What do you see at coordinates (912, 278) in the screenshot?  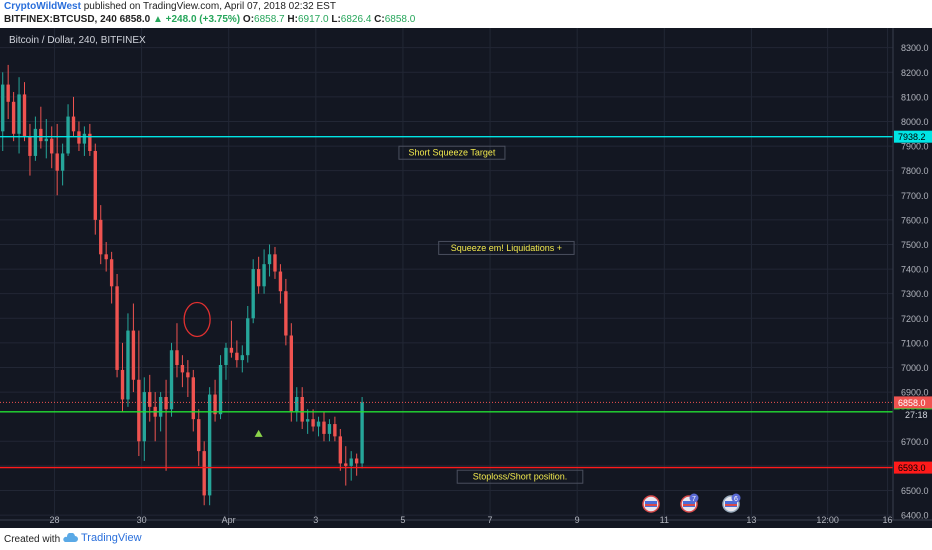 I see `price-axis-bg` at bounding box center [912, 278].